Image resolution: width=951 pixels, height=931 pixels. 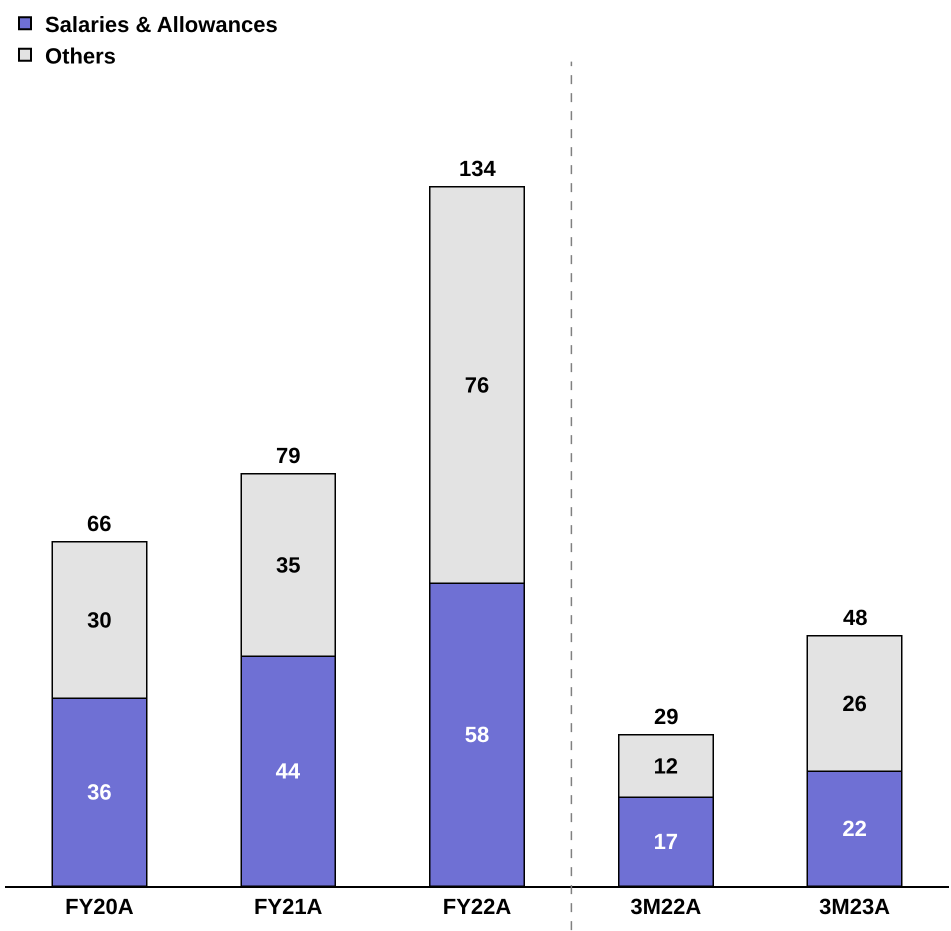 What do you see at coordinates (288, 907) in the screenshot?
I see `x-tick-label: FY21A` at bounding box center [288, 907].